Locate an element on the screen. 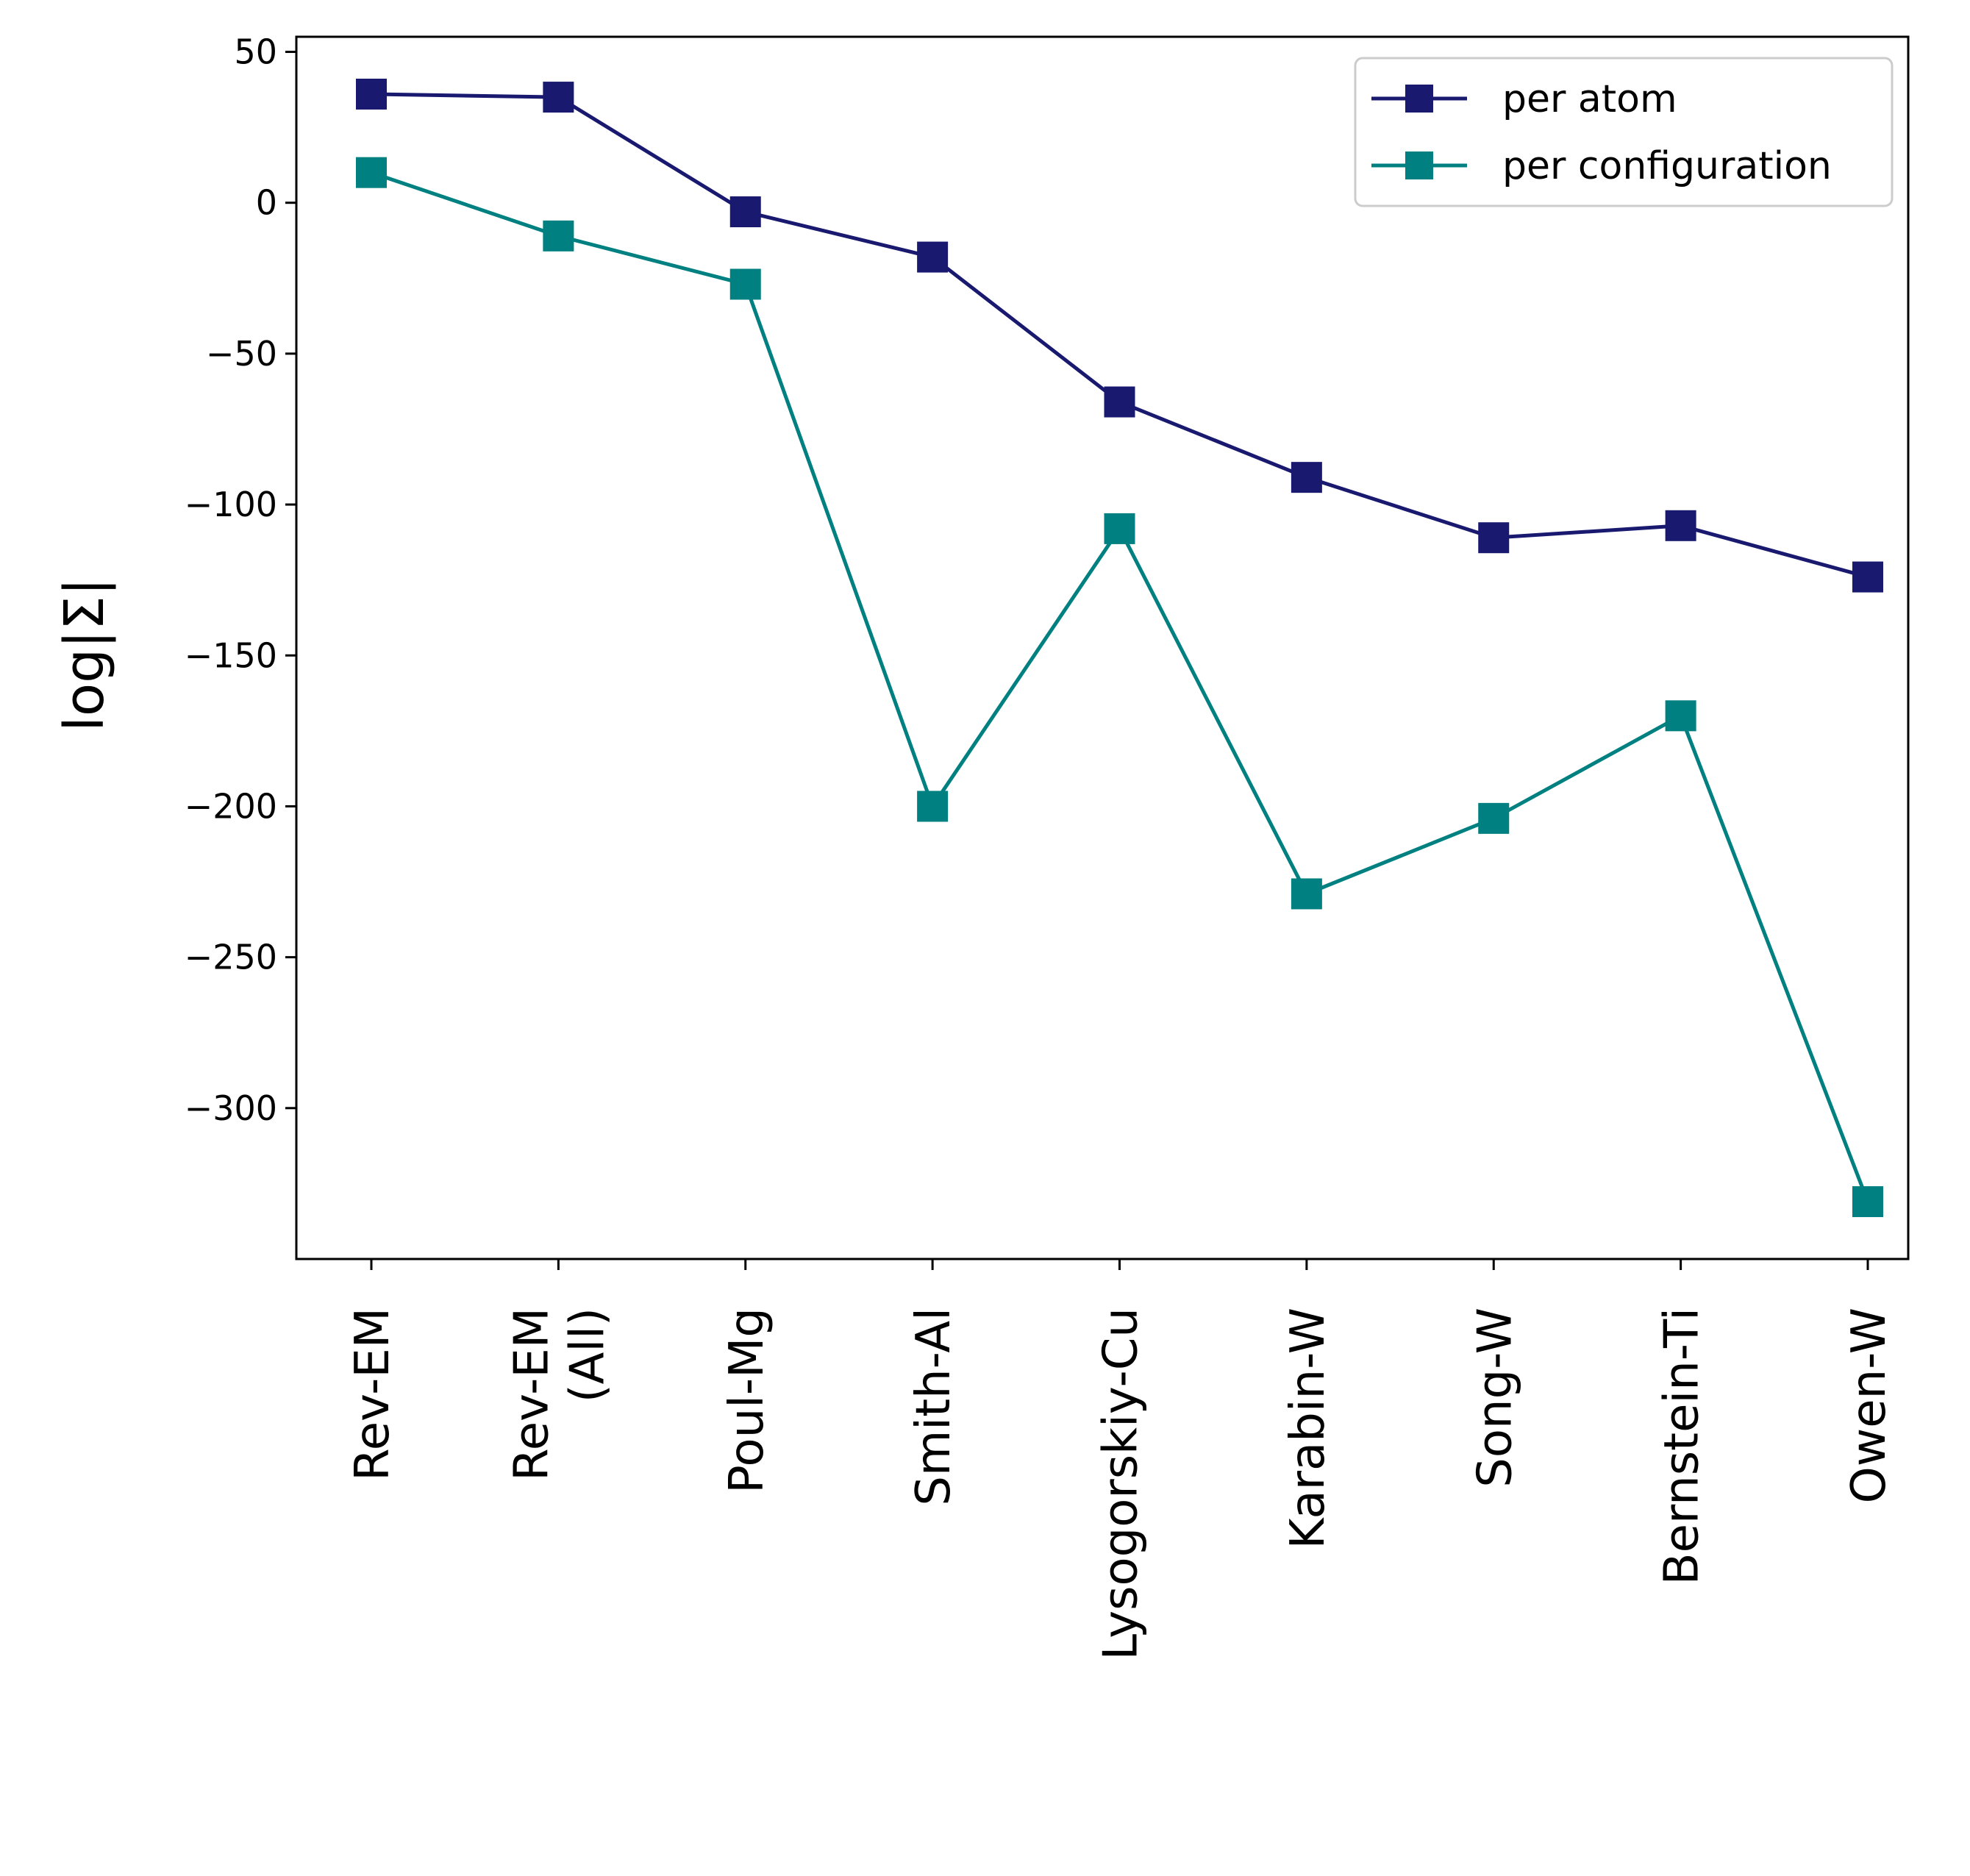  y-axis-label: log|Σ| is located at coordinates (84, 654).